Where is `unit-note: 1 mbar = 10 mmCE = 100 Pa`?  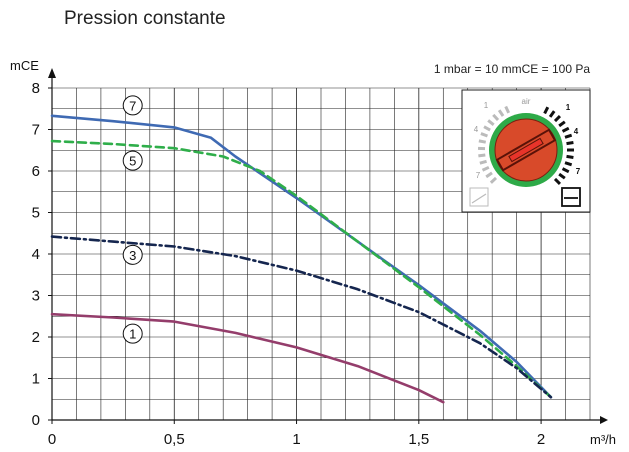
unit-note: 1 mbar = 10 mmCE = 100 Pa is located at coordinates (512, 69).